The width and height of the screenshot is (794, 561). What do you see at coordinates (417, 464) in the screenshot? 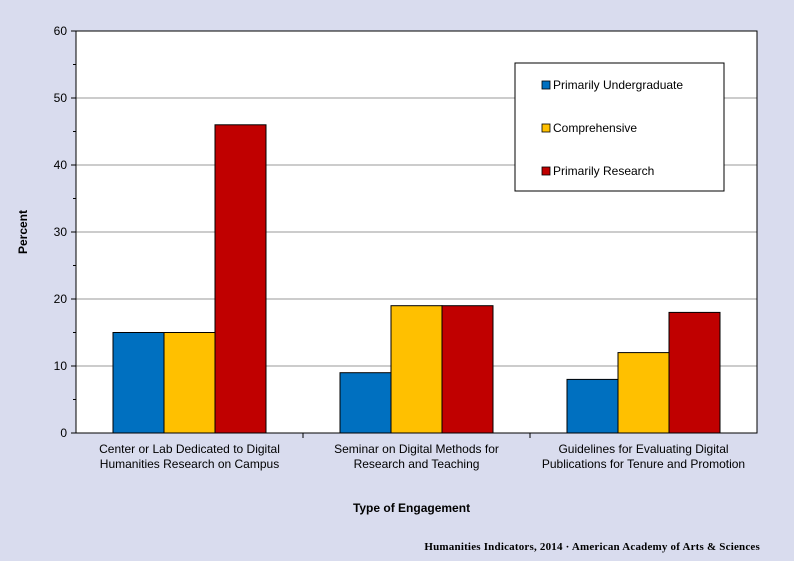
I see `category-label: Research and Teaching` at bounding box center [417, 464].